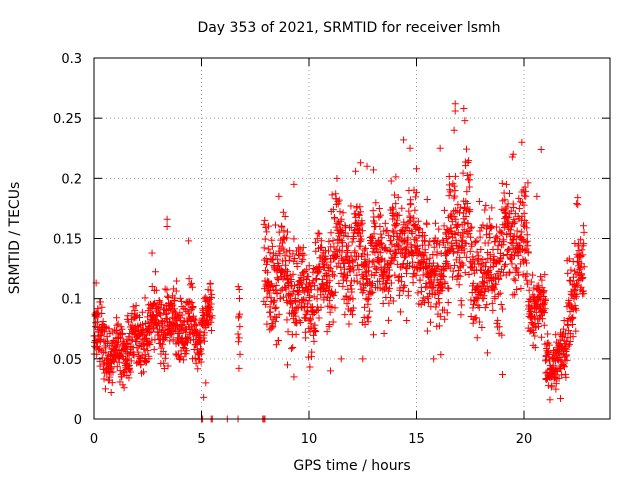 This screenshot has width=640, height=480. Describe the element at coordinates (311, 439) in the screenshot. I see `x-tick-labels: 0 5 10 15 20` at that location.